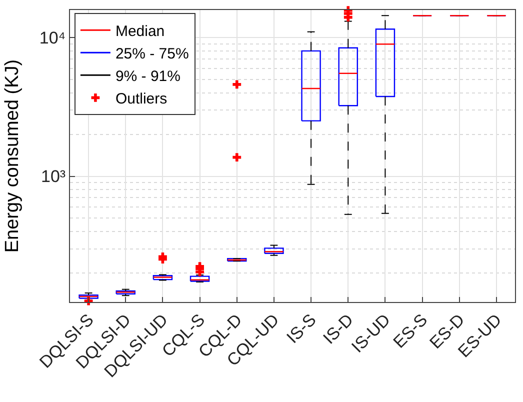  I want to click on y-tick-label: 10⁴, so click(52, 38).